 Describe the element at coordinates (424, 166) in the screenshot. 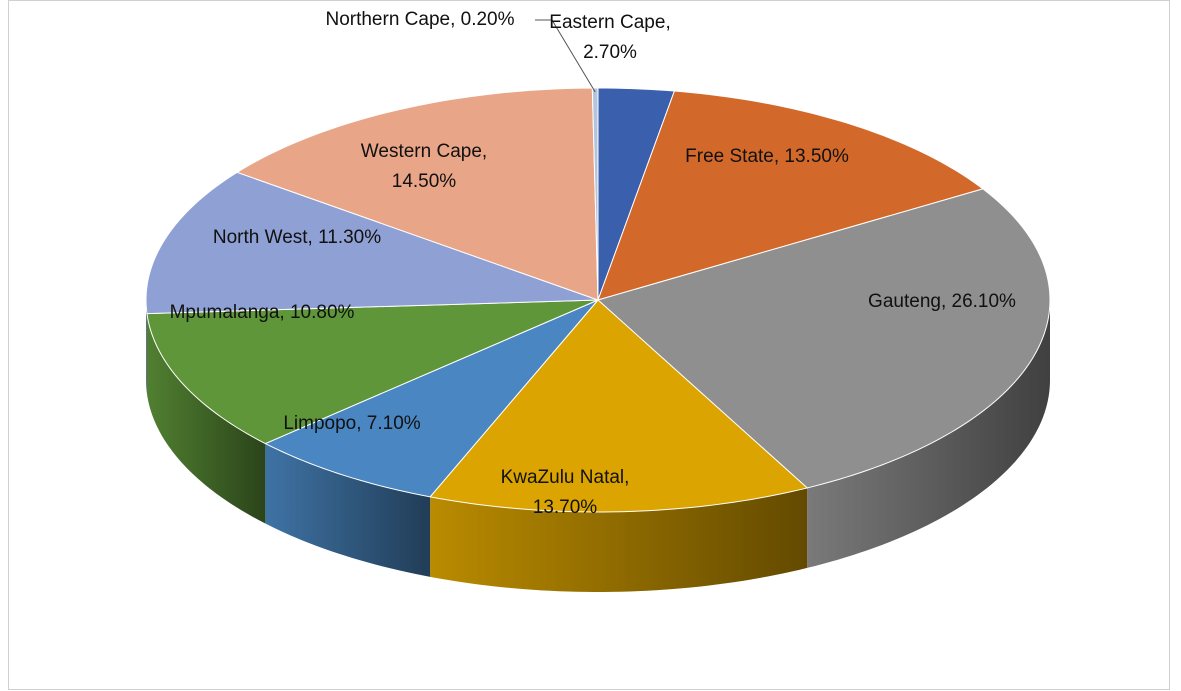

I see `data-label: Western Cape, 14.50%` at that location.